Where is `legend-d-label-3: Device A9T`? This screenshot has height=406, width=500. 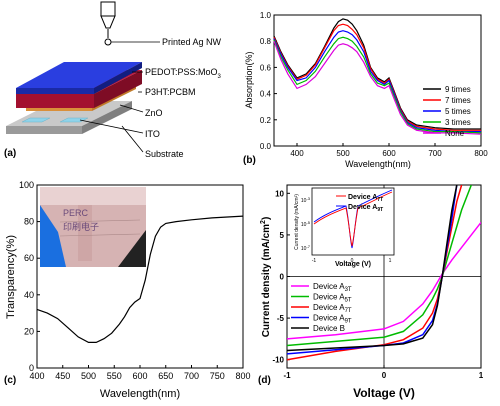
legend-d-label-3: Device A9T is located at coordinates (332, 319).